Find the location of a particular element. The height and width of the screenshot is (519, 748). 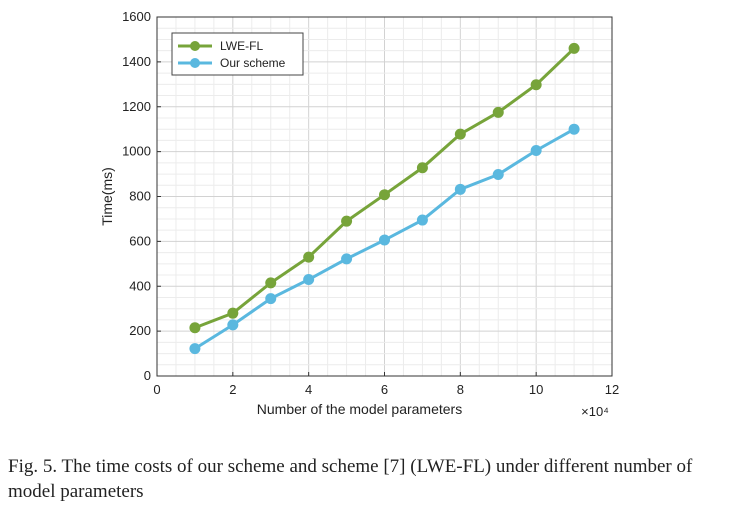

y-tick-label: 1400 is located at coordinates (136, 61).